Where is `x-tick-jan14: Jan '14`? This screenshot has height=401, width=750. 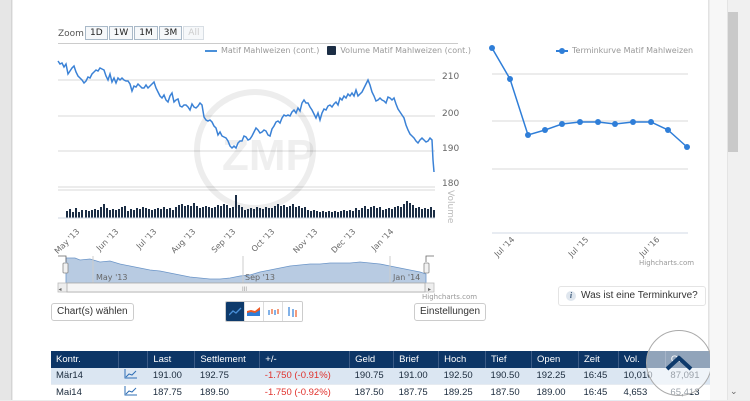
x-tick-jan14: Jan '14 is located at coordinates (382, 240).